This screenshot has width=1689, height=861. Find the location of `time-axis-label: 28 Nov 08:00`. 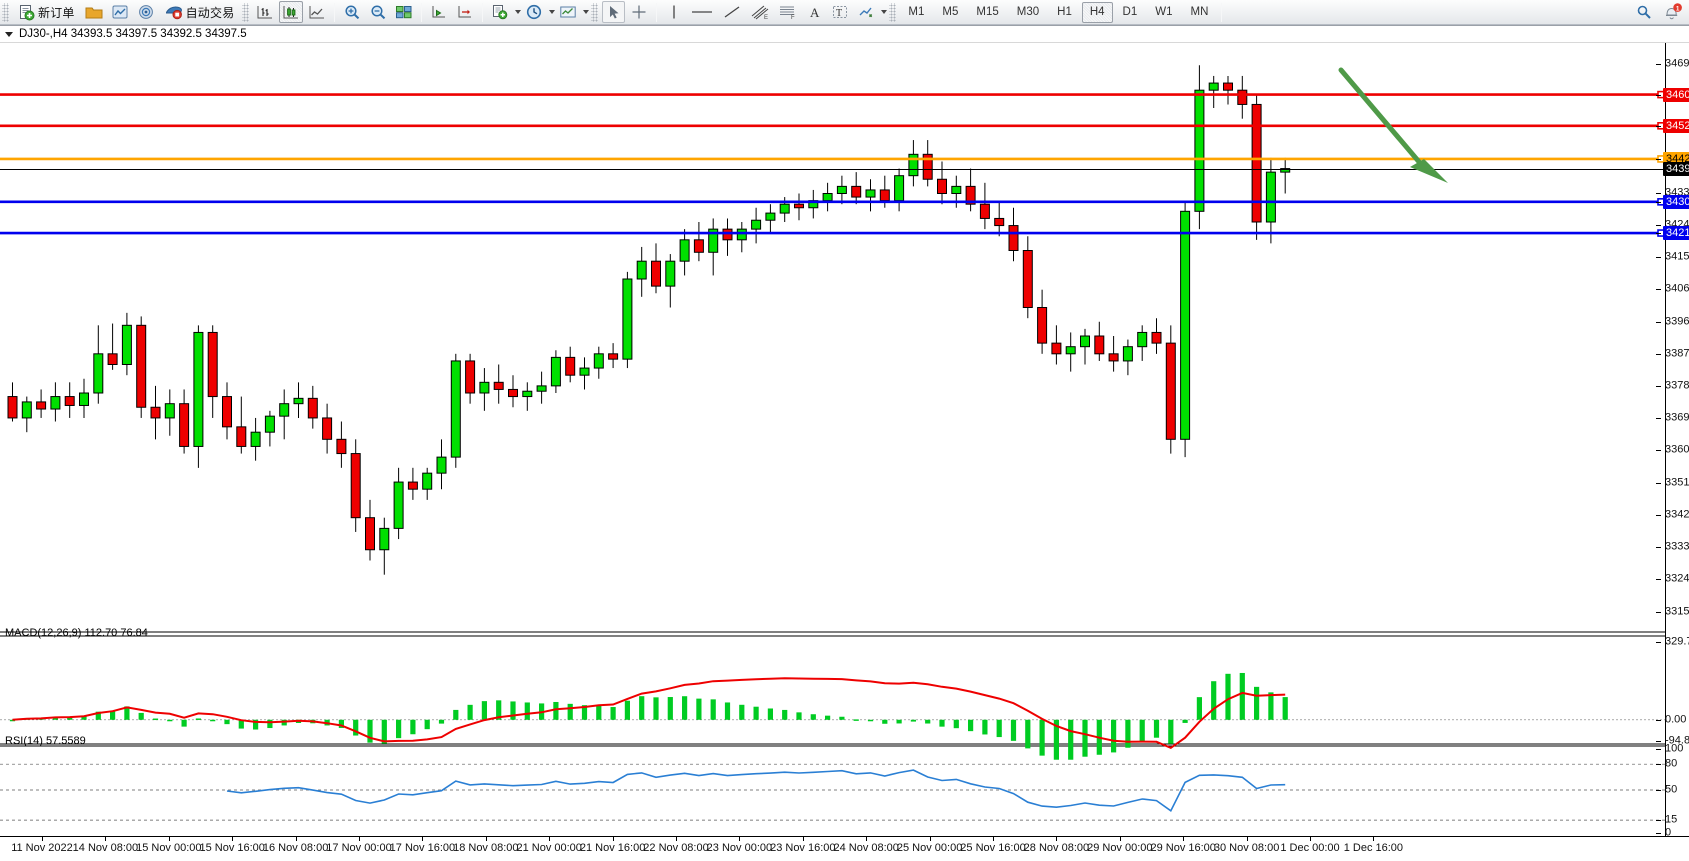

time-axis-label: 28 Nov 08:00 is located at coordinates (1056, 848).